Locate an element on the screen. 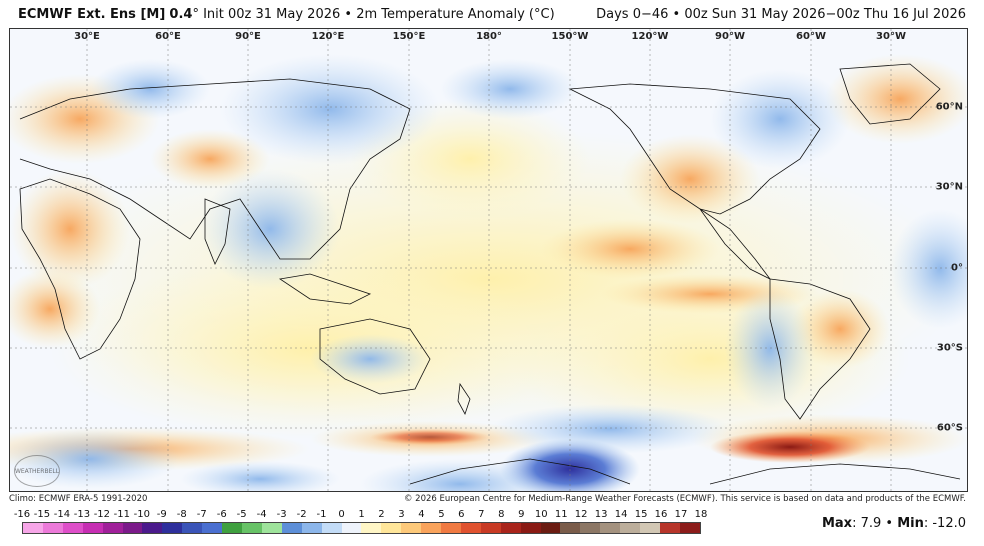 The width and height of the screenshot is (984, 546). colorbar-tick: 4 is located at coordinates (421, 514).